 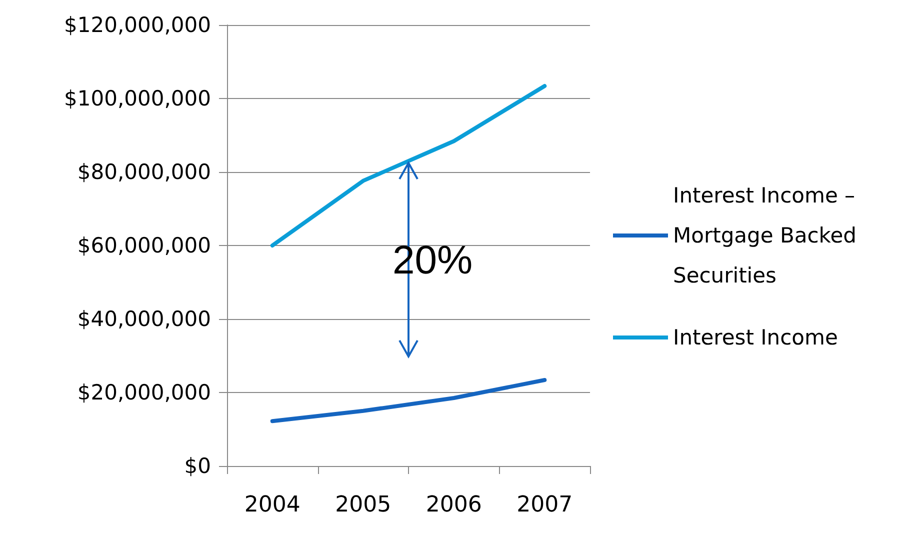 I want to click on y-tick-label: $40,000,000, so click(x=144, y=319).